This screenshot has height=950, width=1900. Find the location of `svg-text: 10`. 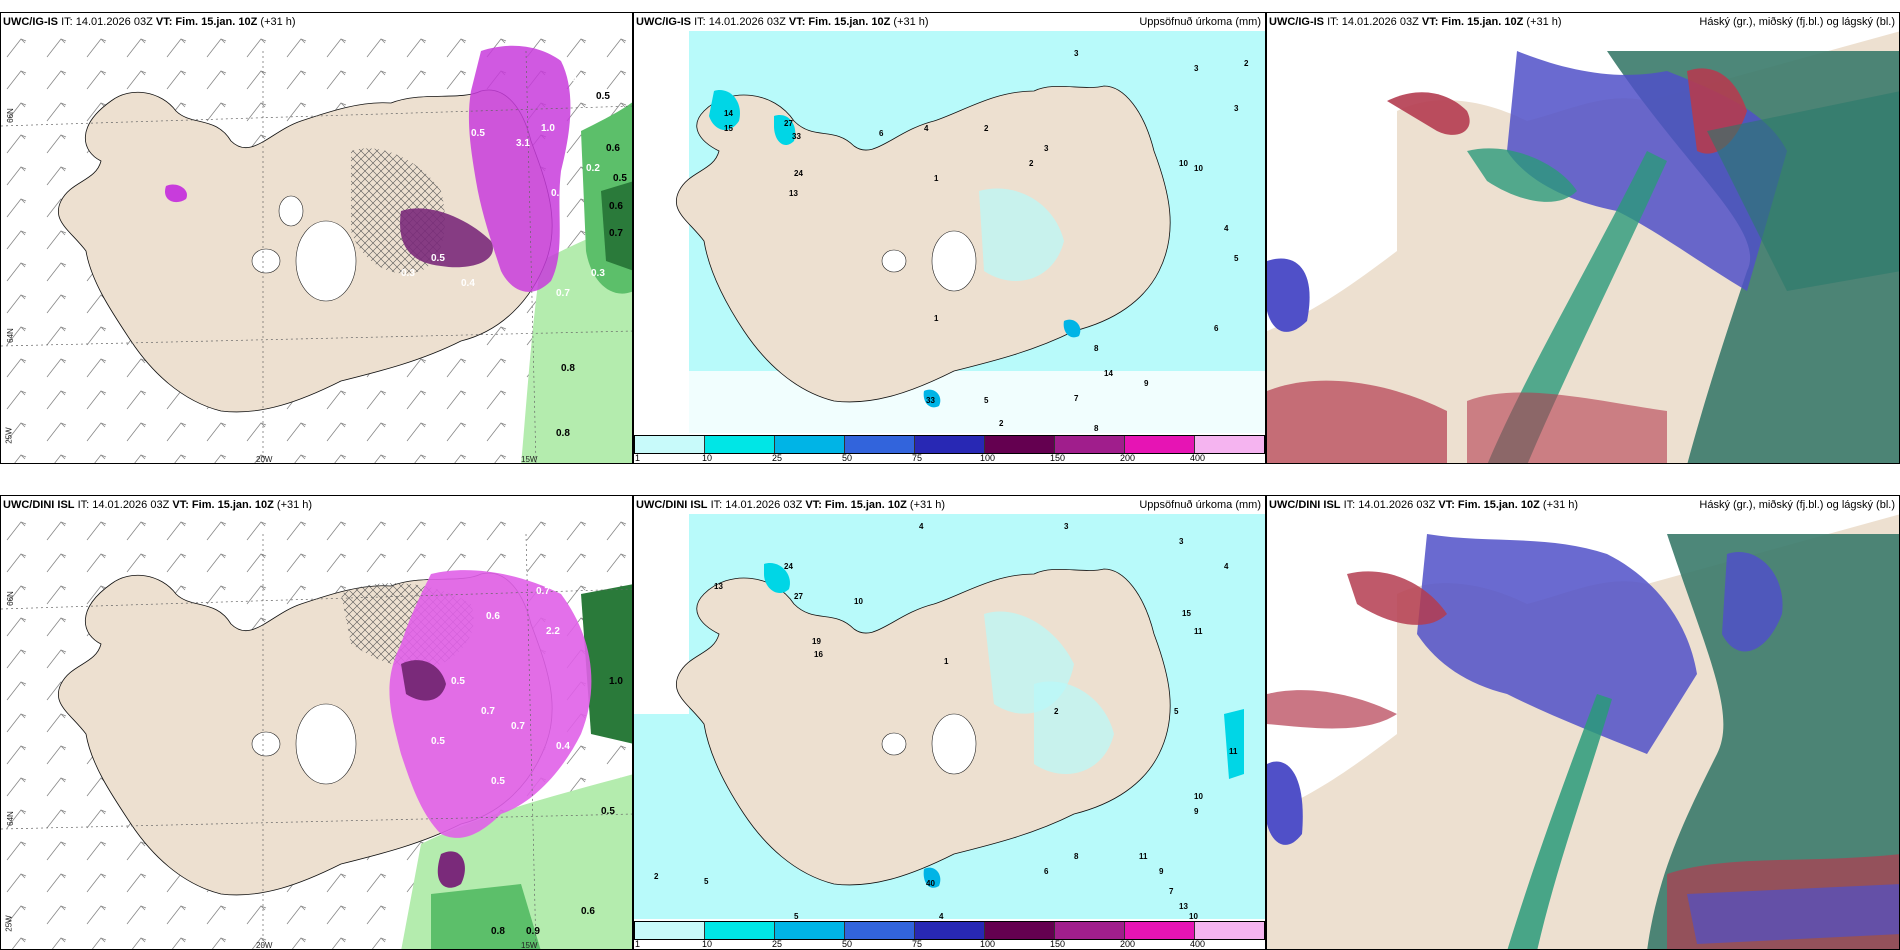

svg-text: 10 is located at coordinates (1183, 163).